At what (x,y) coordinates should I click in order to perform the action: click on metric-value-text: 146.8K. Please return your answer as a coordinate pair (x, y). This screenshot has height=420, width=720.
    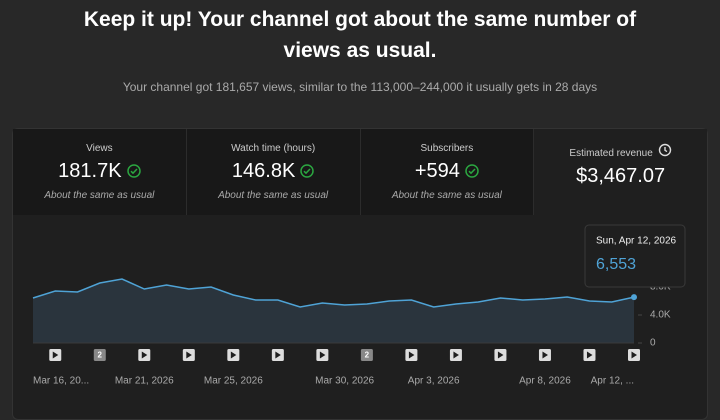
    Looking at the image, I should click on (263, 171).